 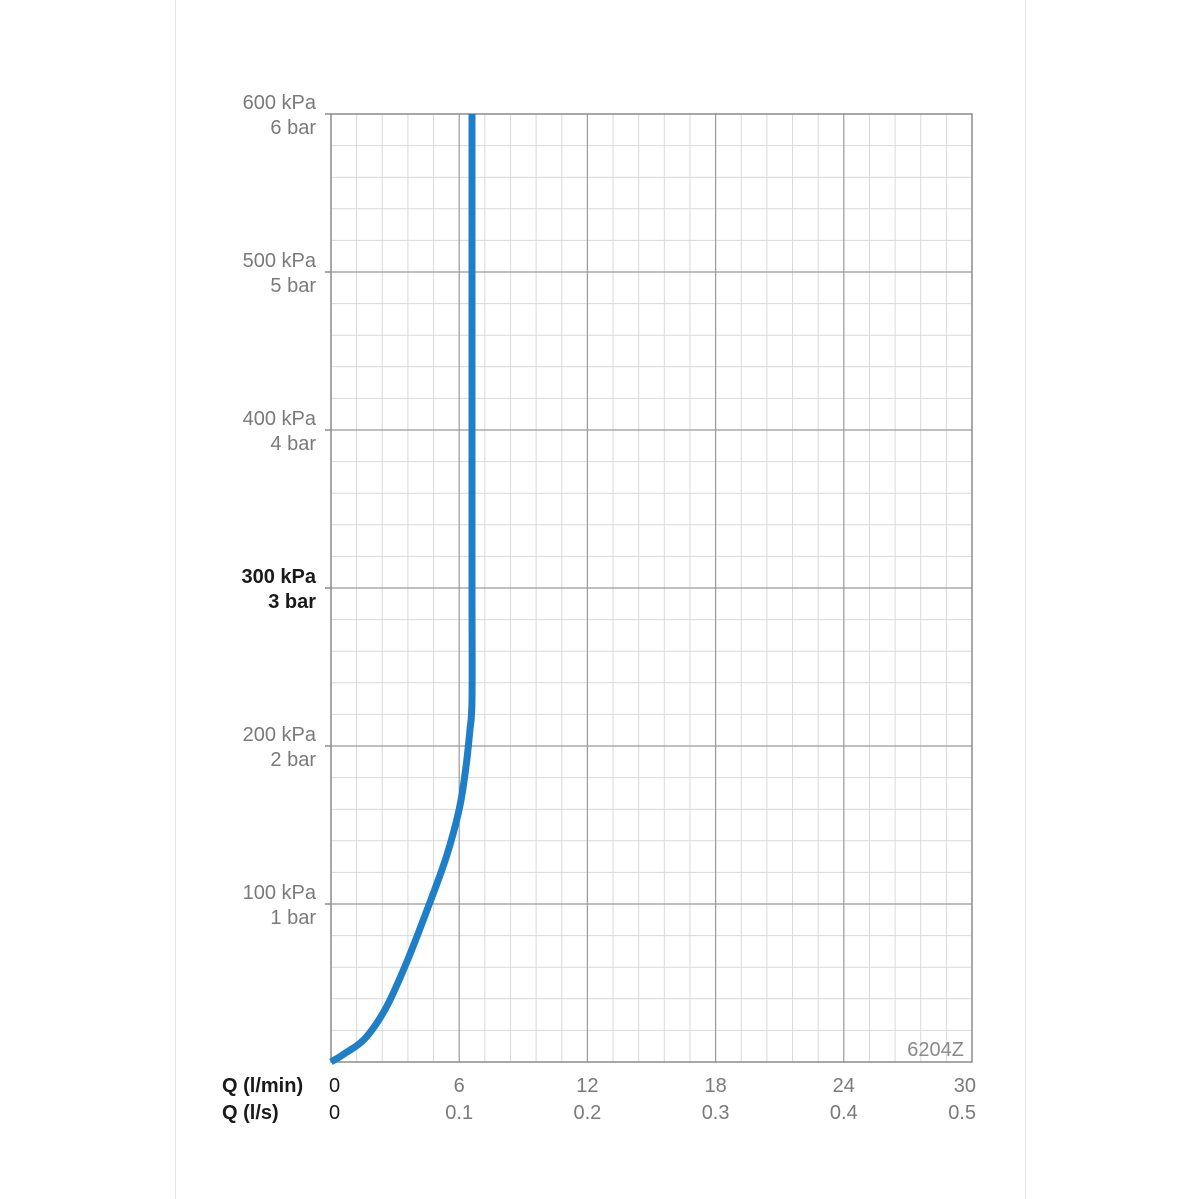 What do you see at coordinates (293, 918) in the screenshot?
I see `y-tick-label-bar: 1 bar` at bounding box center [293, 918].